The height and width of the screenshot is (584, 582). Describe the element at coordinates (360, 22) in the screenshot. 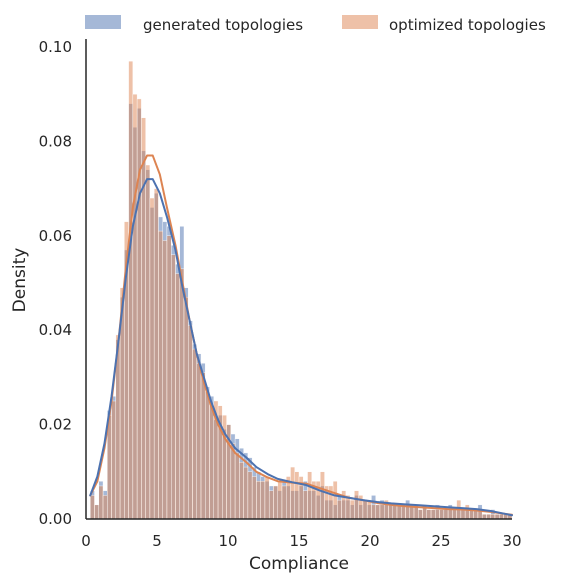

I see `legend-swatch-optimized` at that location.